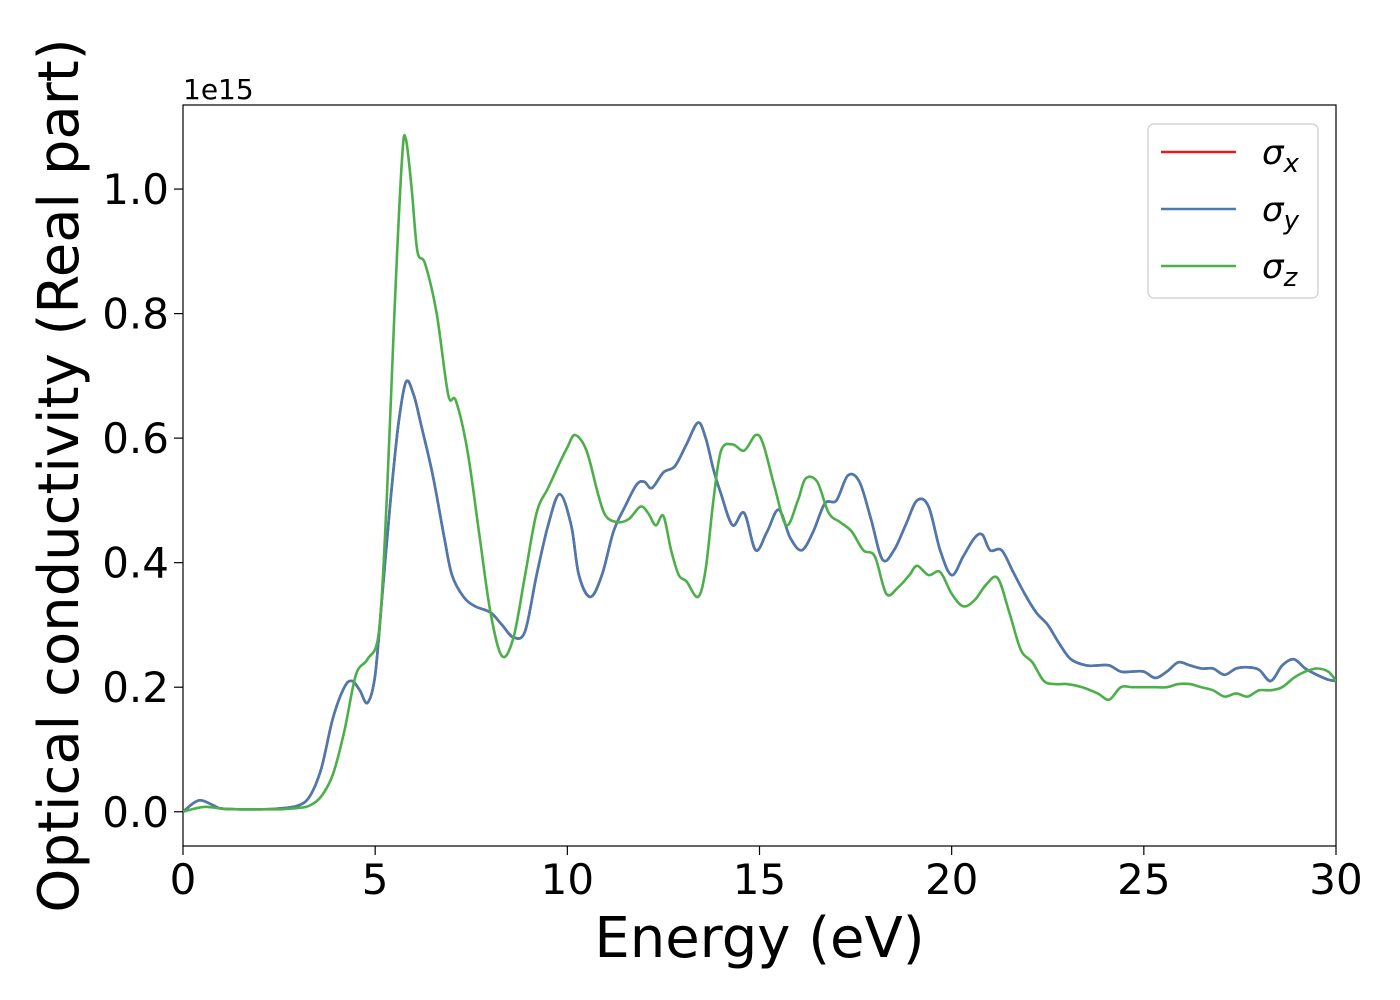  What do you see at coordinates (1280, 270) in the screenshot?
I see `legend-label-z: σz` at bounding box center [1280, 270].